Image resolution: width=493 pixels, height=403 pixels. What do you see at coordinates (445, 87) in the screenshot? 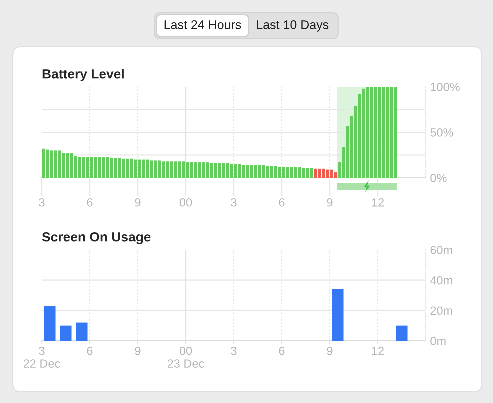
I see `y-tick-label: 100%` at bounding box center [445, 87].